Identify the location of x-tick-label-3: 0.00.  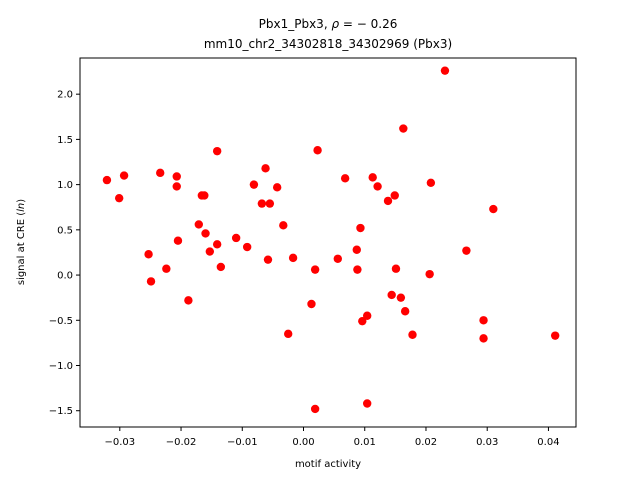
(303, 442).